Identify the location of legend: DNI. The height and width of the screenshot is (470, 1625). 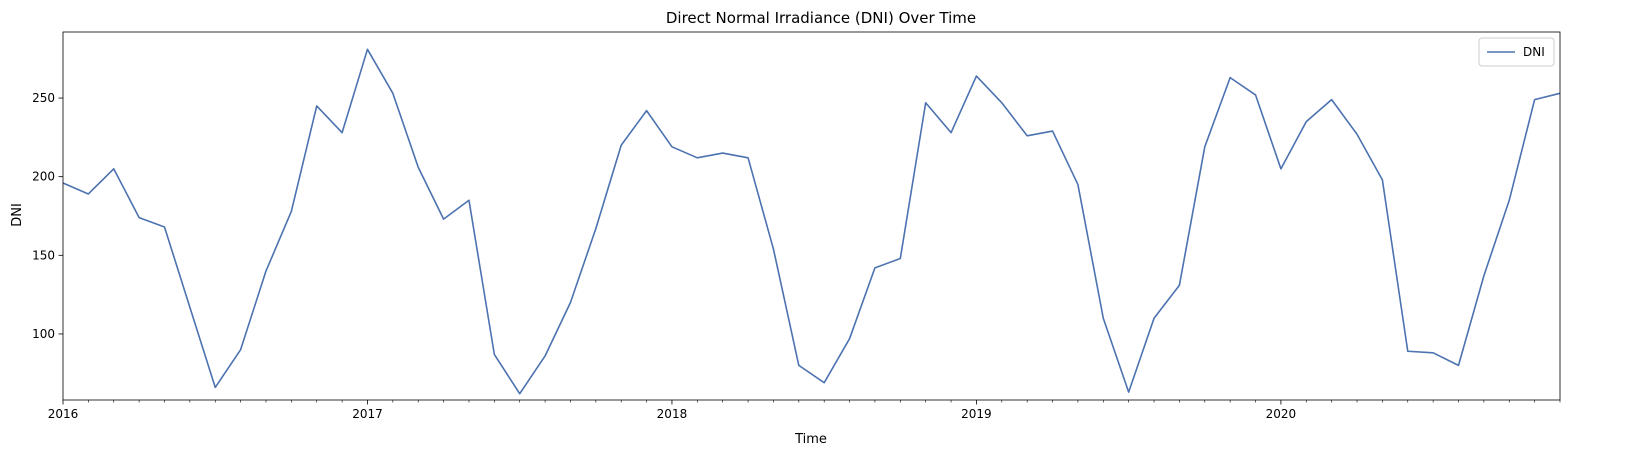
(1516, 52).